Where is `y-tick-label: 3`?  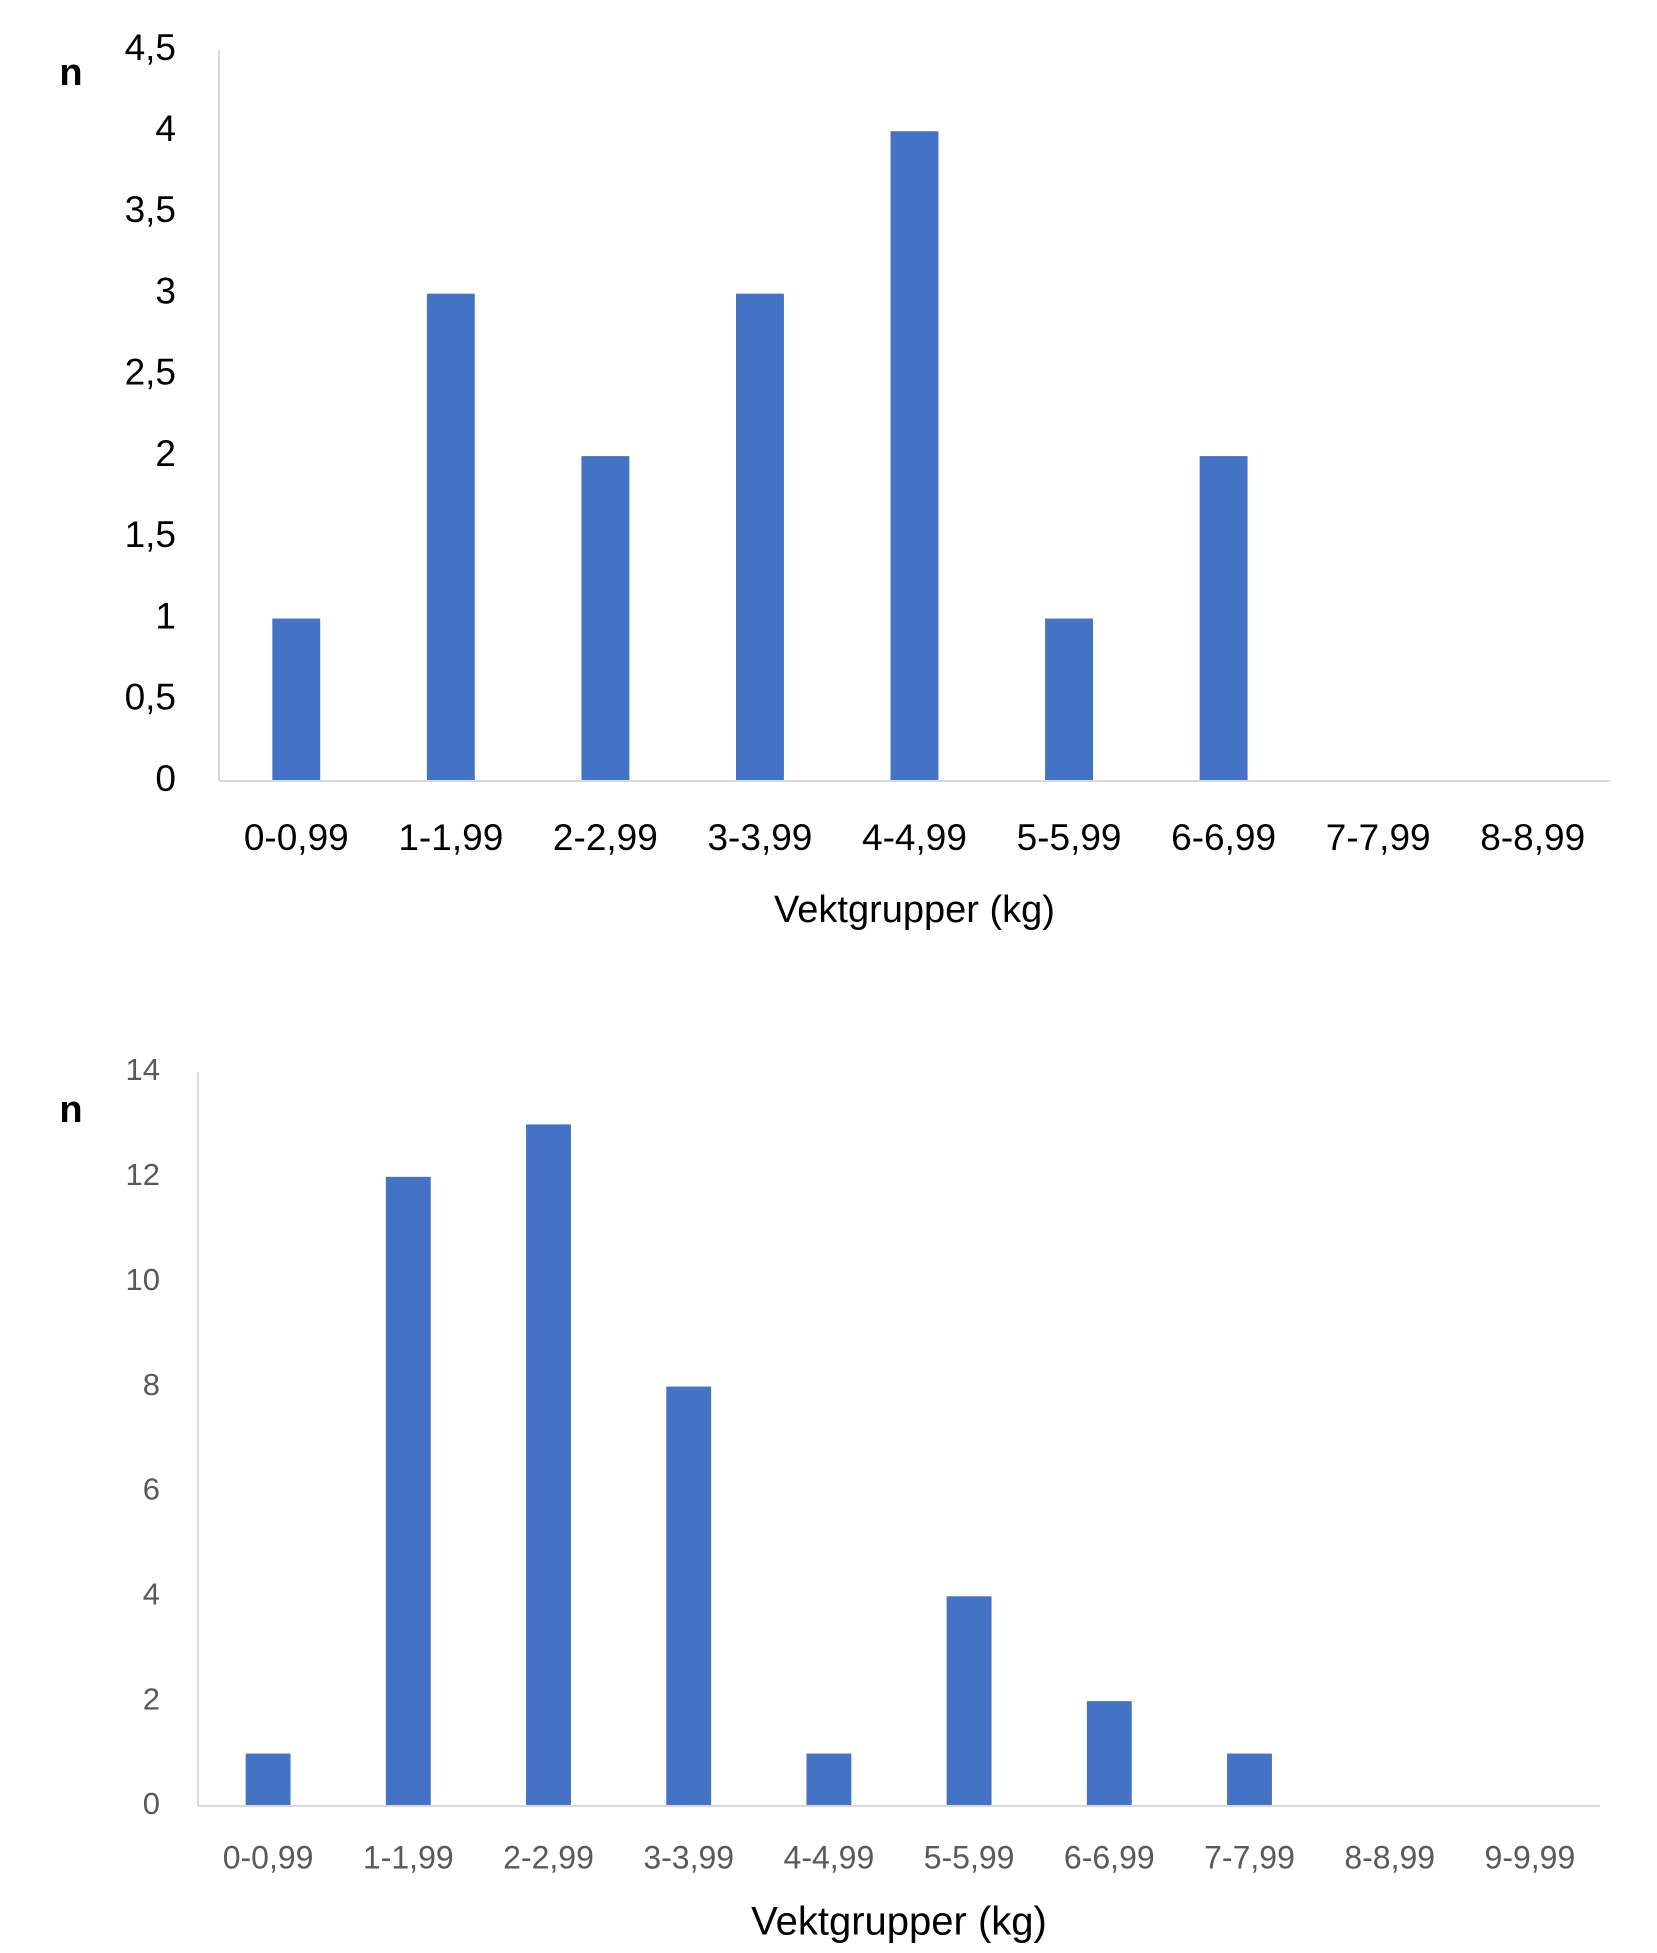 y-tick-label: 3 is located at coordinates (165, 290).